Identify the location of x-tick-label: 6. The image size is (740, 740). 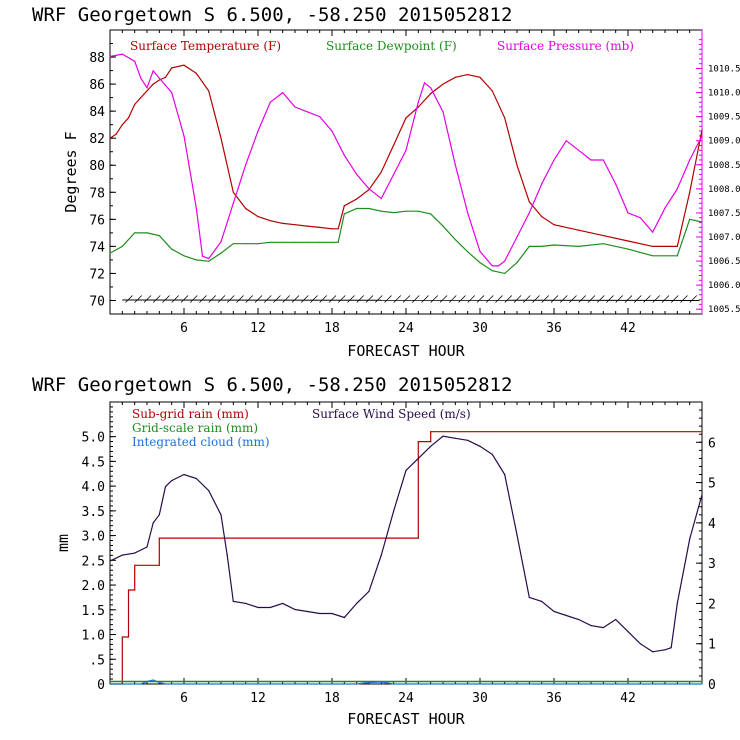
(184, 328).